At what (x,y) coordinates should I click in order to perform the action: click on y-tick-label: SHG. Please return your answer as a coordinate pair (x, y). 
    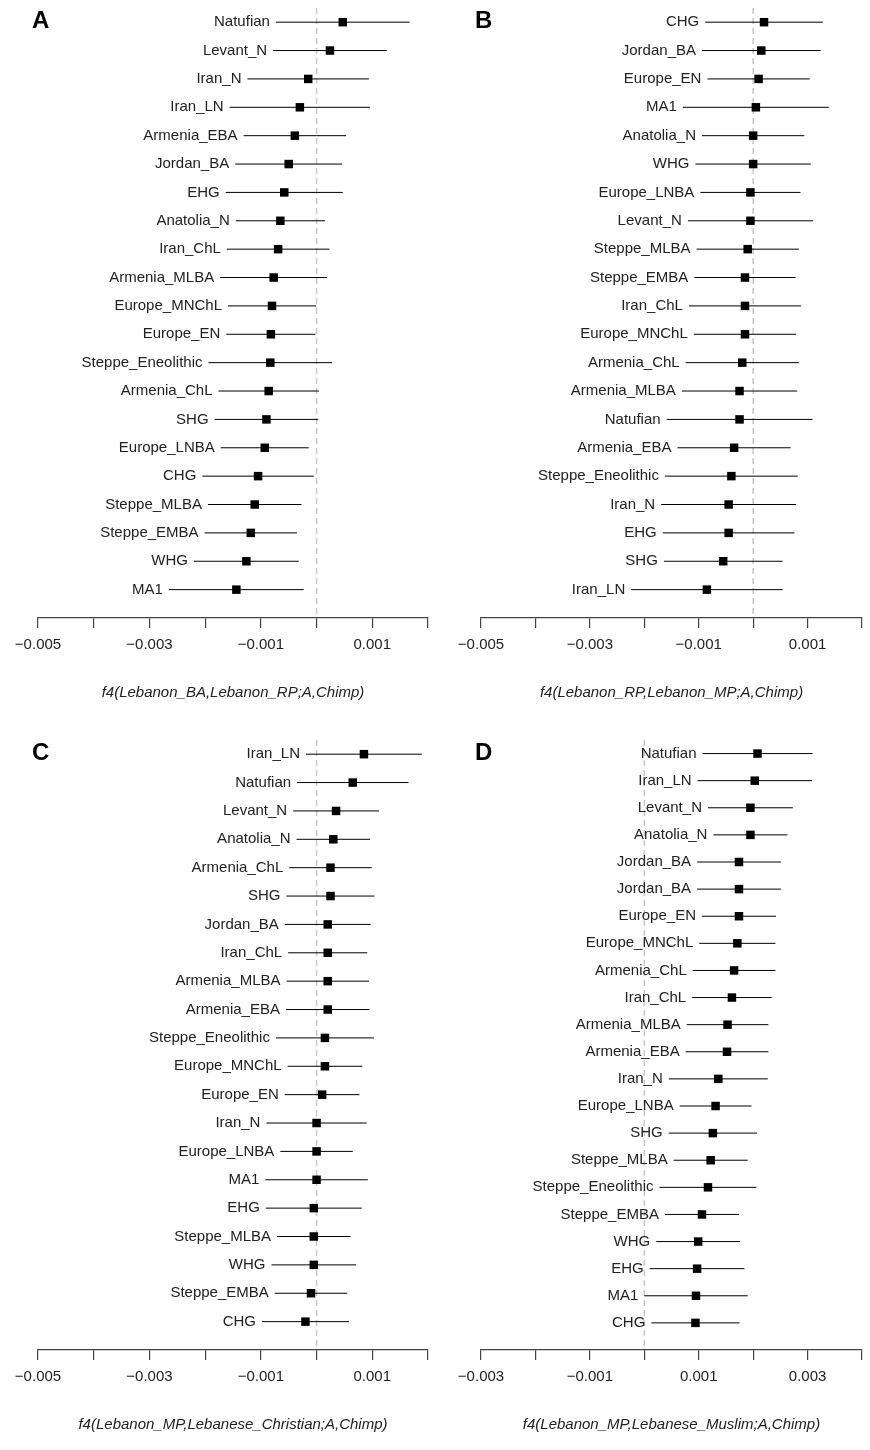
    Looking at the image, I should click on (646, 1132).